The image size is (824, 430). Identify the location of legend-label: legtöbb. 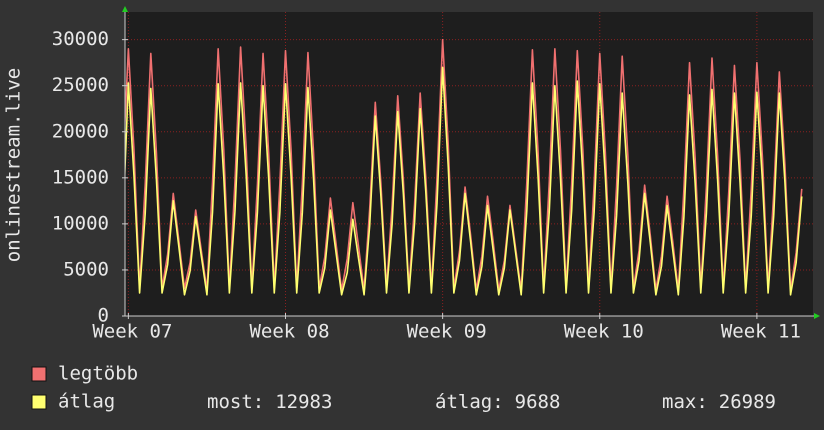
(98, 374).